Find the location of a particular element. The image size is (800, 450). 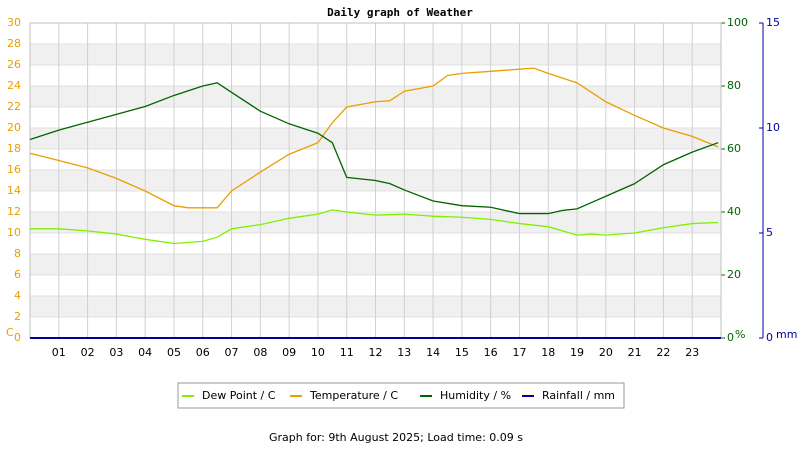

y2-tick-label: 0 is located at coordinates (730, 337).